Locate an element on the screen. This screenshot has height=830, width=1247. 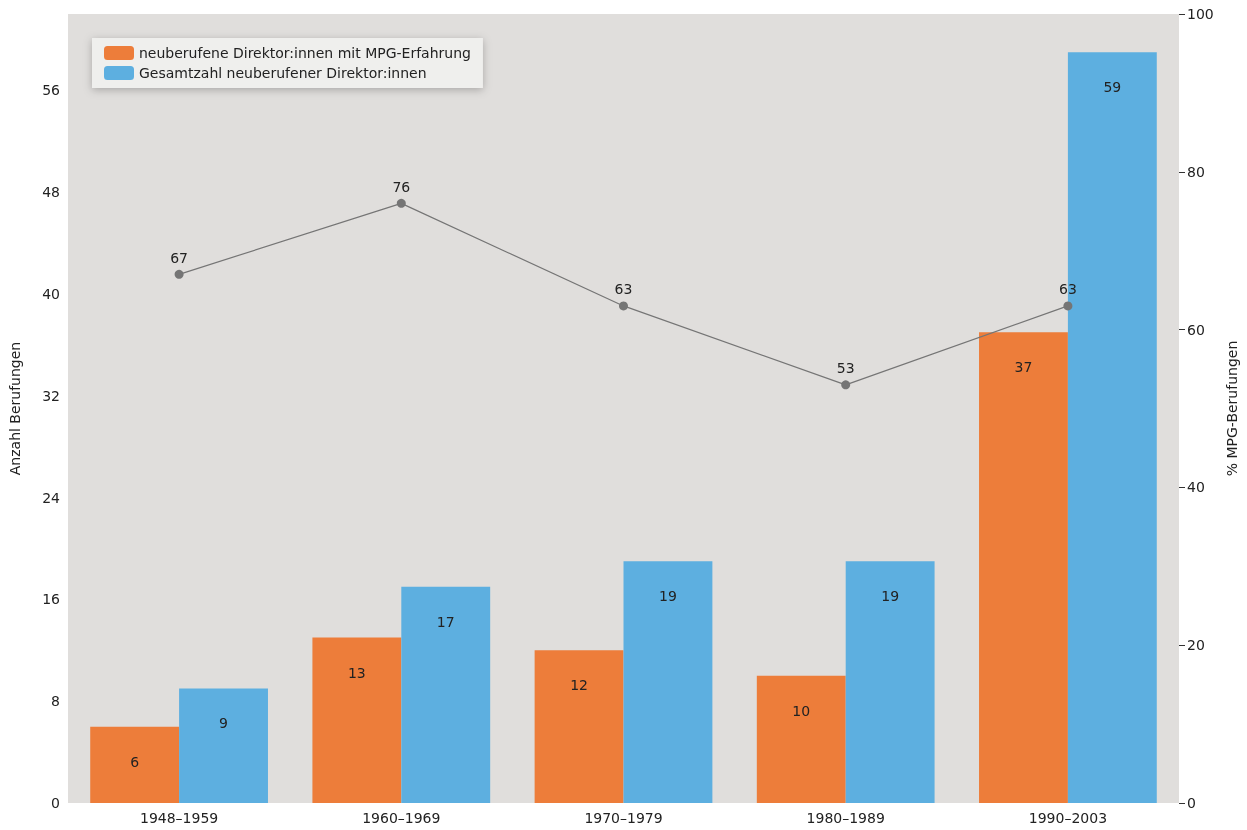
data-label: 6 is located at coordinates (135, 761).